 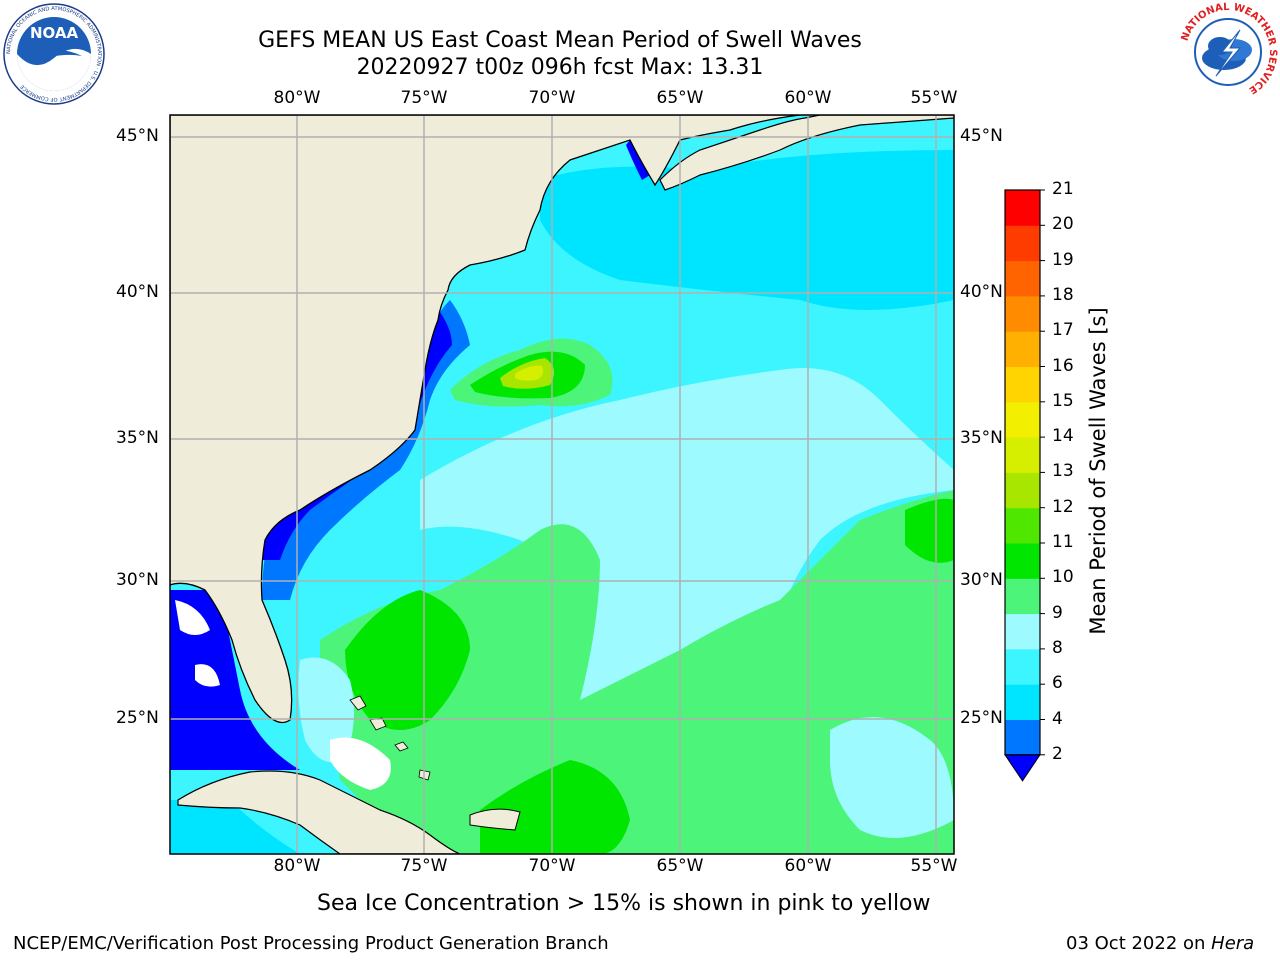 What do you see at coordinates (1063, 471) in the screenshot?
I see `colorbar-tick-label: 13` at bounding box center [1063, 471].